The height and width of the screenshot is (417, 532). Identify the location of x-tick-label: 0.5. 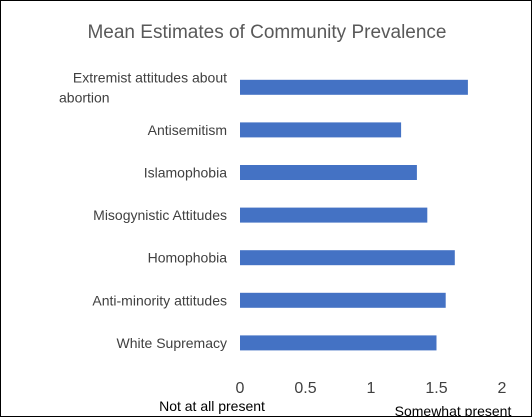
(305, 388).